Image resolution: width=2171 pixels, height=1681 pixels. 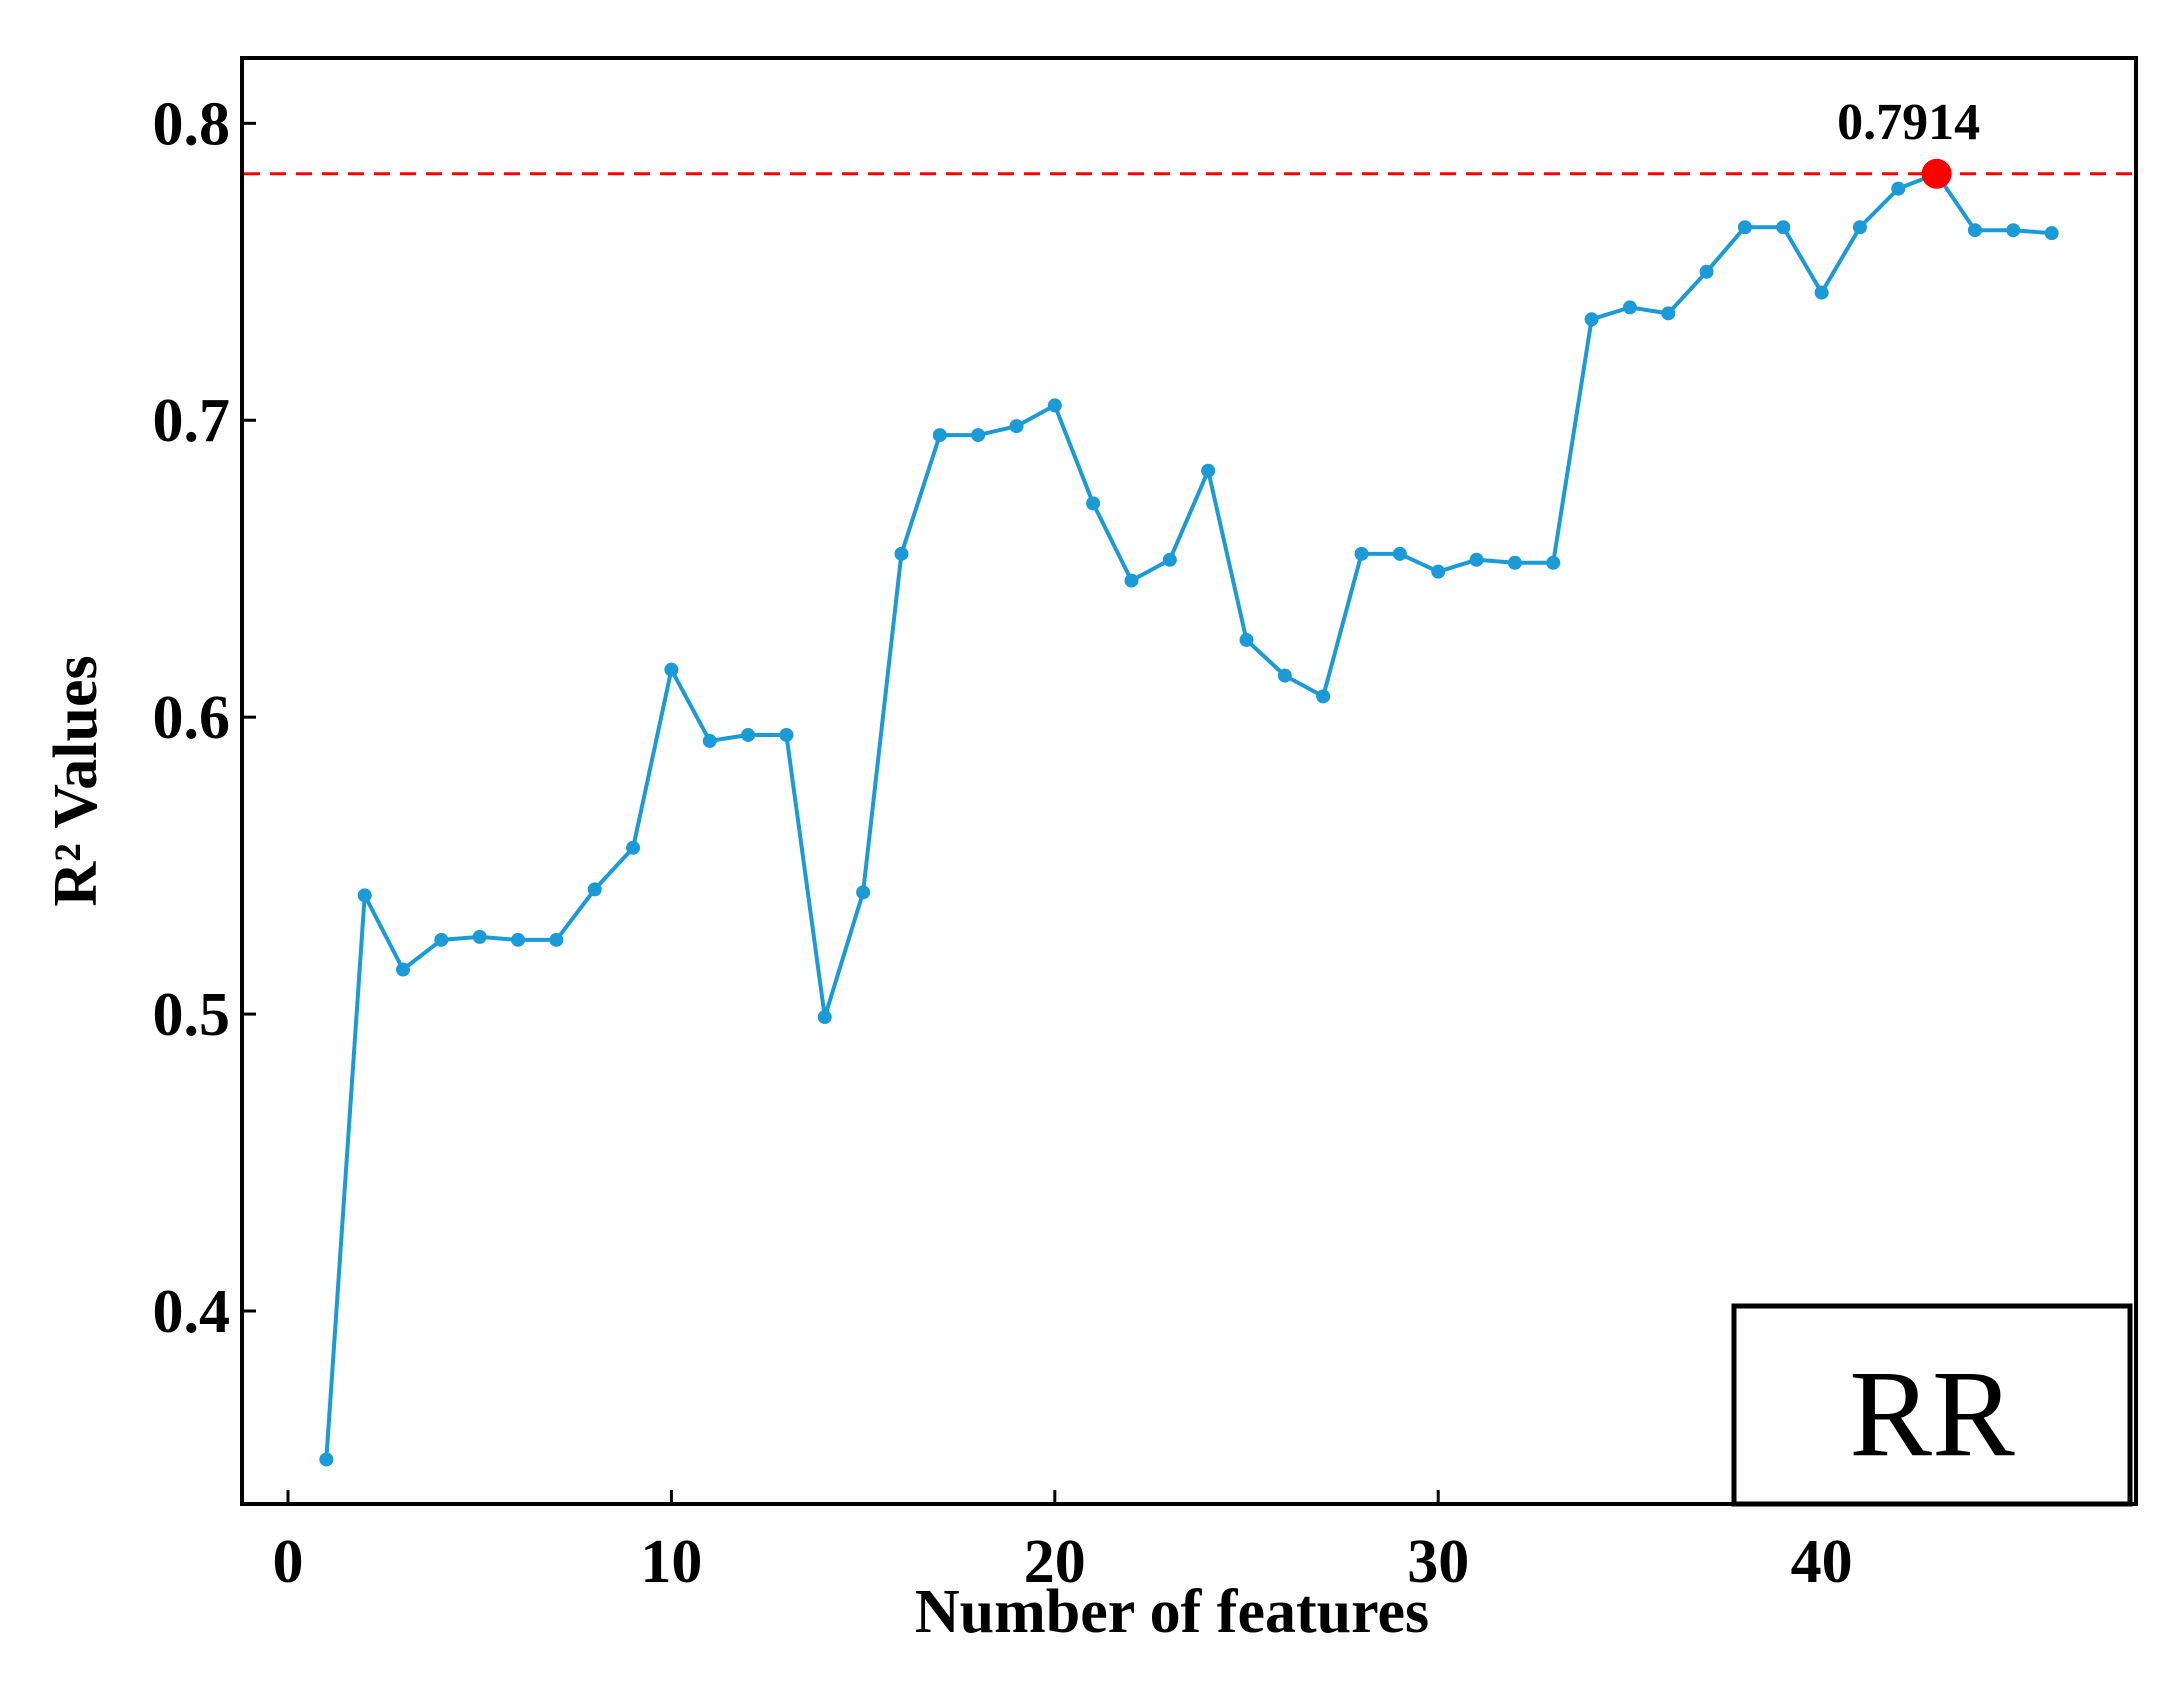 What do you see at coordinates (192, 124) in the screenshot?
I see `y-tick-label: 0.8` at bounding box center [192, 124].